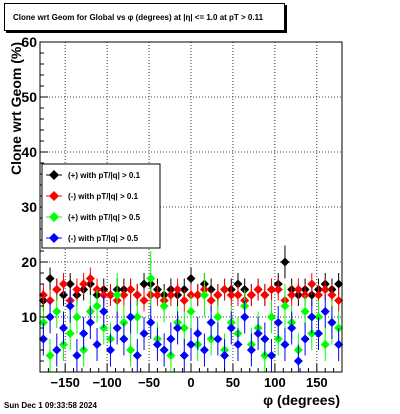  What do you see at coordinates (190, 382) in the screenshot?
I see `x-tick-label: 0` at bounding box center [190, 382].